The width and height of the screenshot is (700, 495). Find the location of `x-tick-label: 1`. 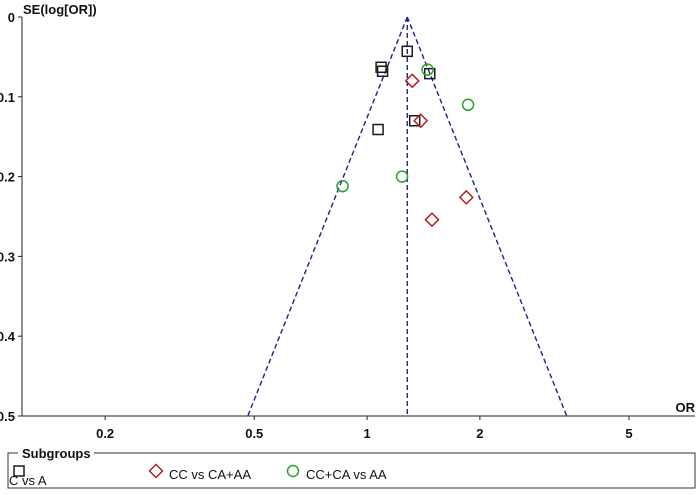

x-tick-label: 1 is located at coordinates (366, 433).